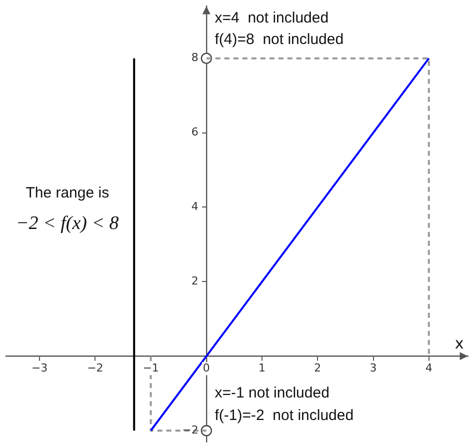 This screenshot has height=448, width=474. What do you see at coordinates (272, 393) in the screenshot?
I see `annotation: x=-1 not included` at bounding box center [272, 393].